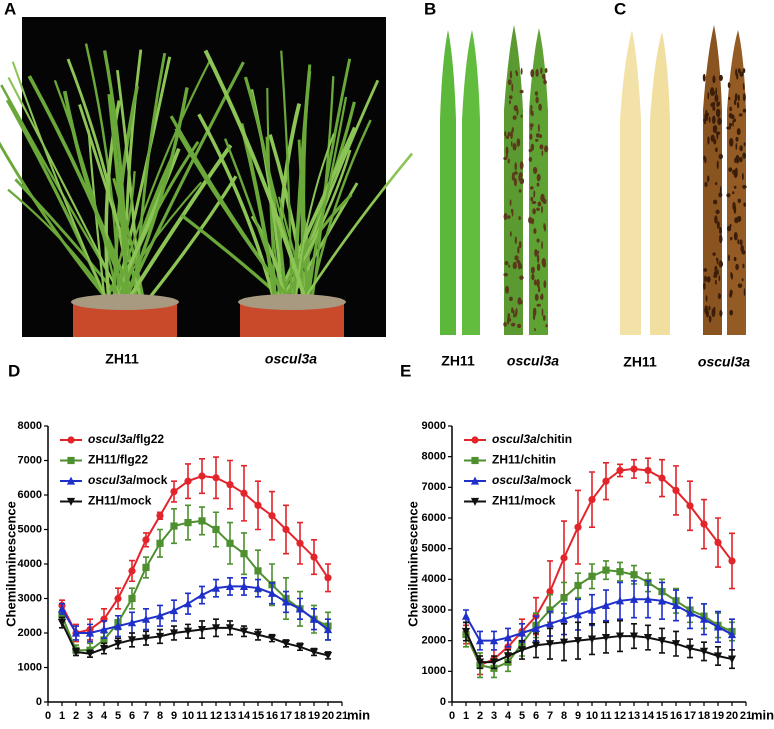 The height and width of the screenshot is (729, 774). I want to click on leaf, so click(736, 182).